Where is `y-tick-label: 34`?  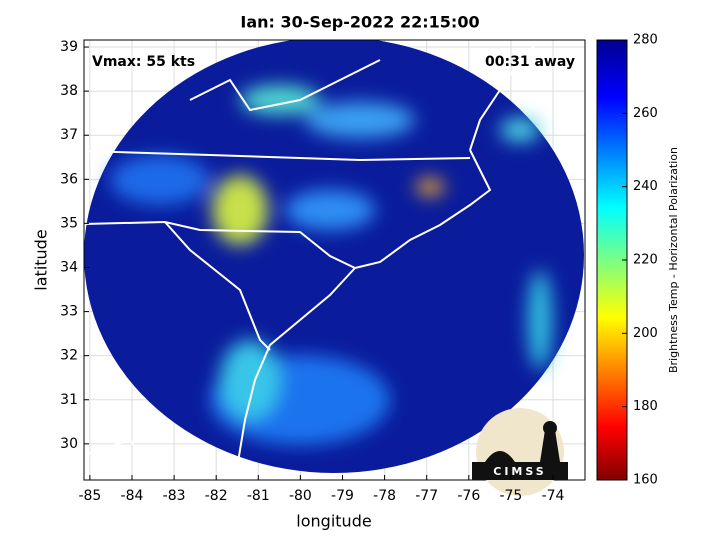 y-tick-label: 34 is located at coordinates (69, 267).